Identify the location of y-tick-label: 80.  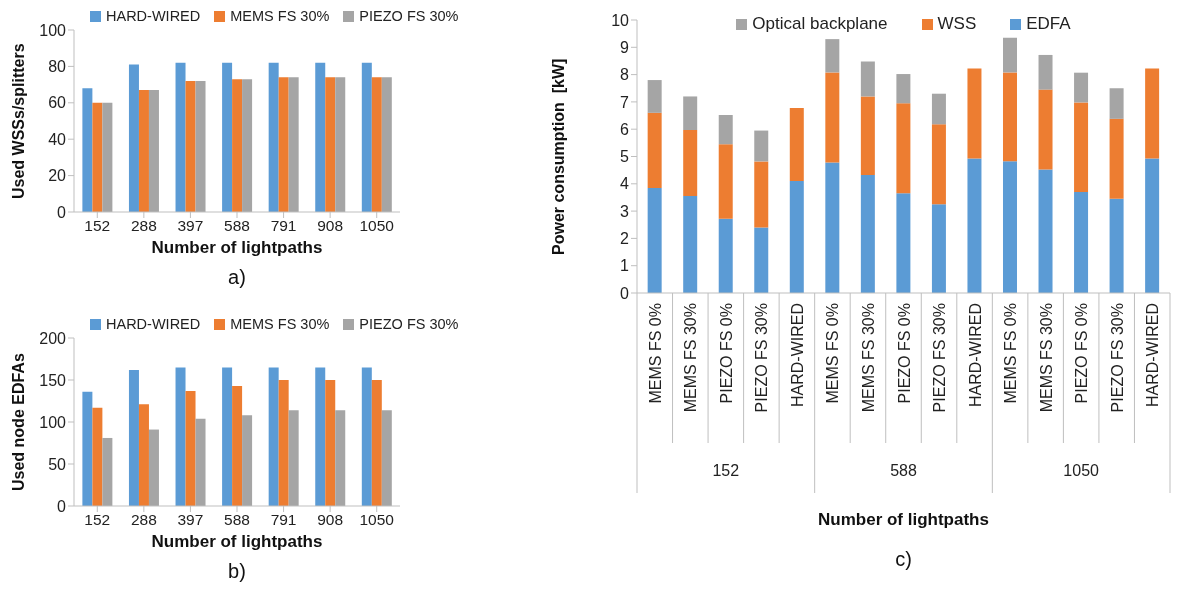
(57, 67).